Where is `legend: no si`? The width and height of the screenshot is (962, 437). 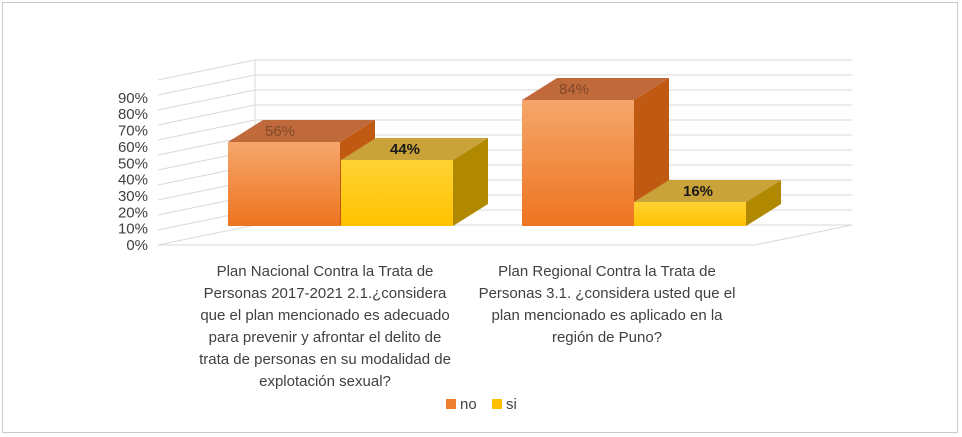 legend: no si is located at coordinates (481, 404).